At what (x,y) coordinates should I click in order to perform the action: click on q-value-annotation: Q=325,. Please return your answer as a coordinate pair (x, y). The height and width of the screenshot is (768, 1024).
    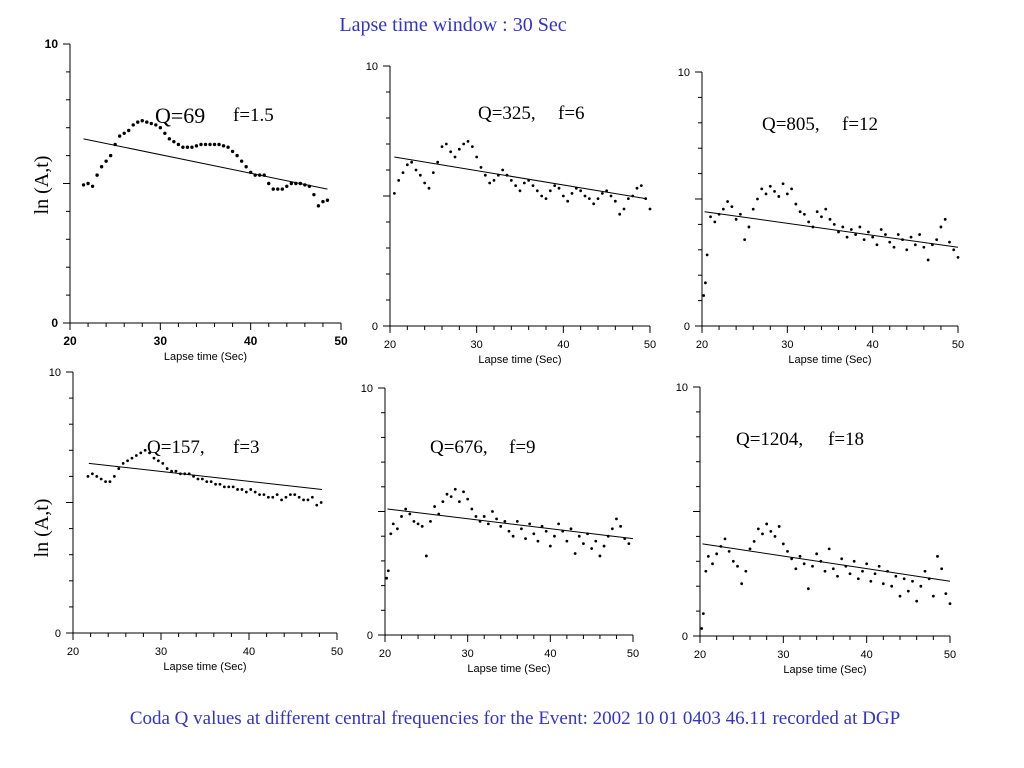
    Looking at the image, I should click on (507, 113).